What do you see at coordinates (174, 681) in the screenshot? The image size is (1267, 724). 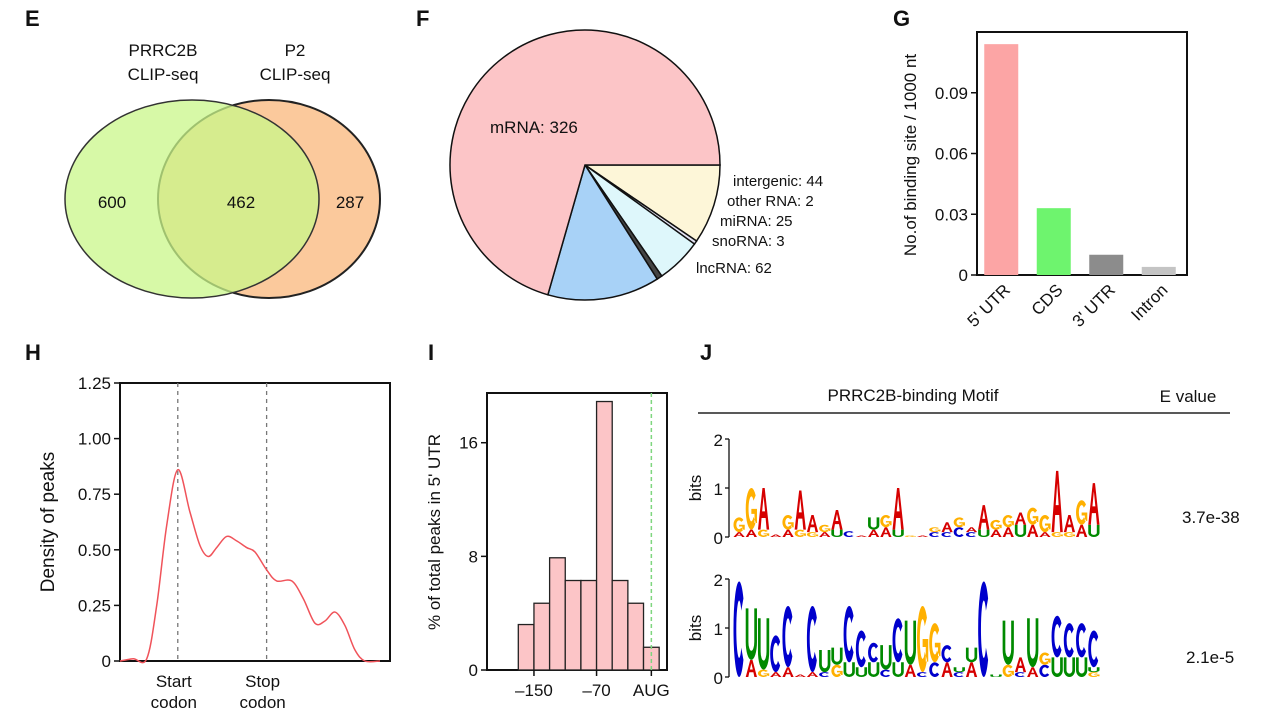 I see `h-marker-label: Start` at bounding box center [174, 681].